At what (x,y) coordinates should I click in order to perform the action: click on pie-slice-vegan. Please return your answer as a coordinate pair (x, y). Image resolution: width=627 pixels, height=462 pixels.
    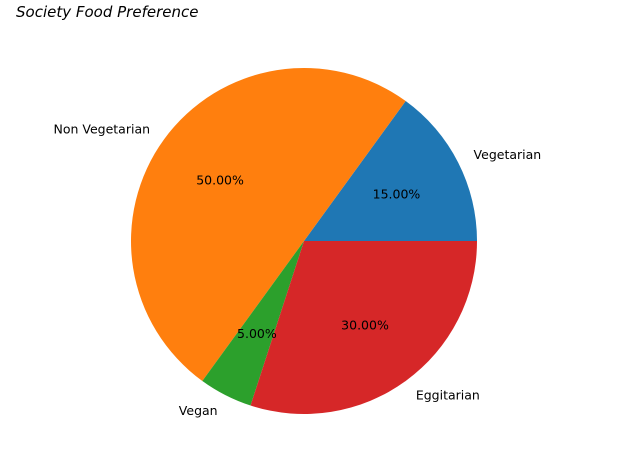
    Looking at the image, I should click on (253, 323).